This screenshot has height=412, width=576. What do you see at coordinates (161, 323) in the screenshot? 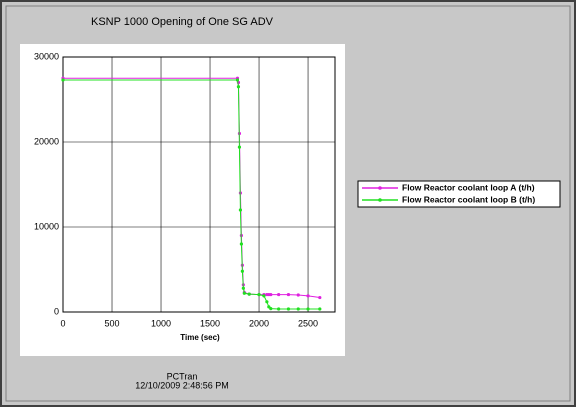
I see `x-tick-label: 1000` at bounding box center [161, 323].